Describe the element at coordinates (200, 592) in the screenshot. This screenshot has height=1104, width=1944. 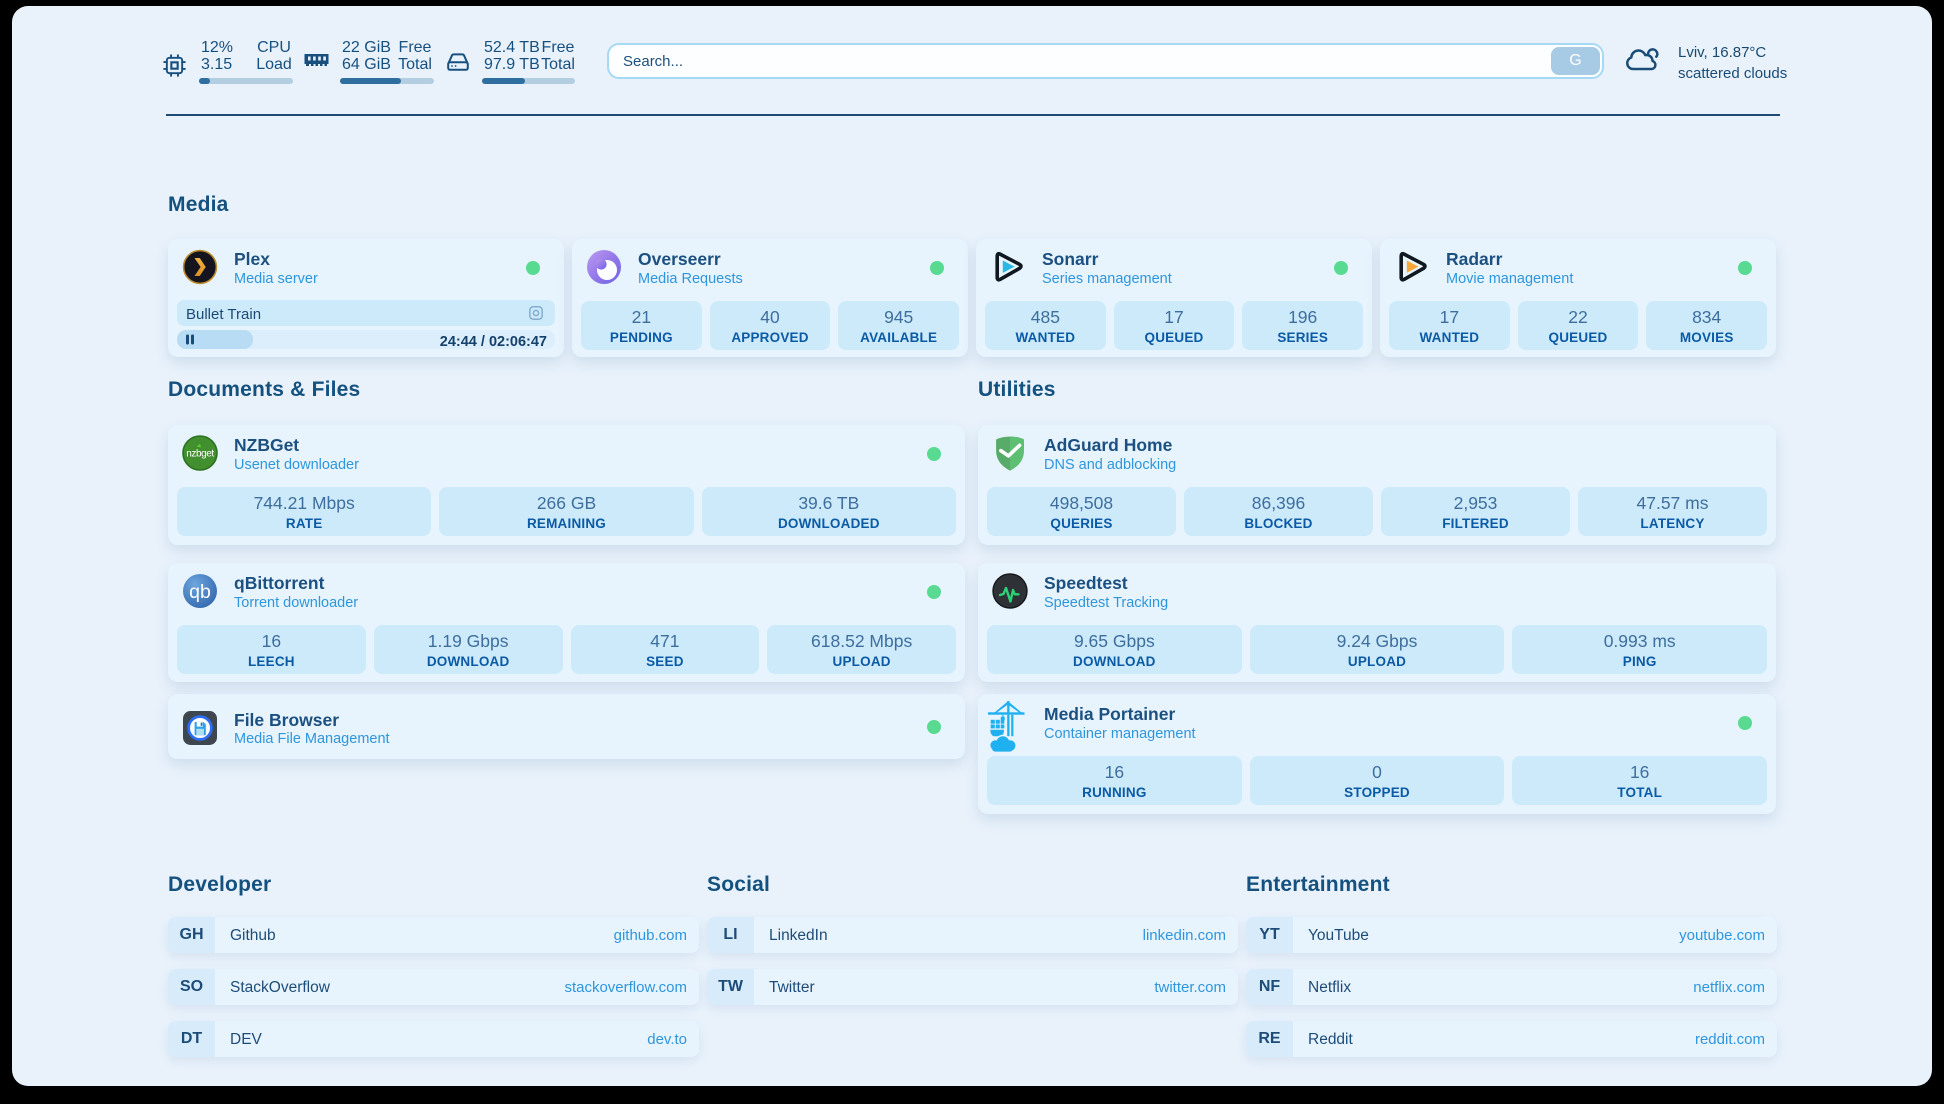
I see `svg-text: qb` at that location.